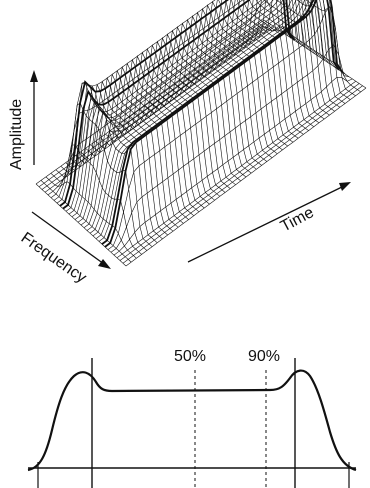 This screenshot has height=488, width=370. Describe the element at coordinates (54, 257) in the screenshot. I see `frequency-label: Frequency` at that location.